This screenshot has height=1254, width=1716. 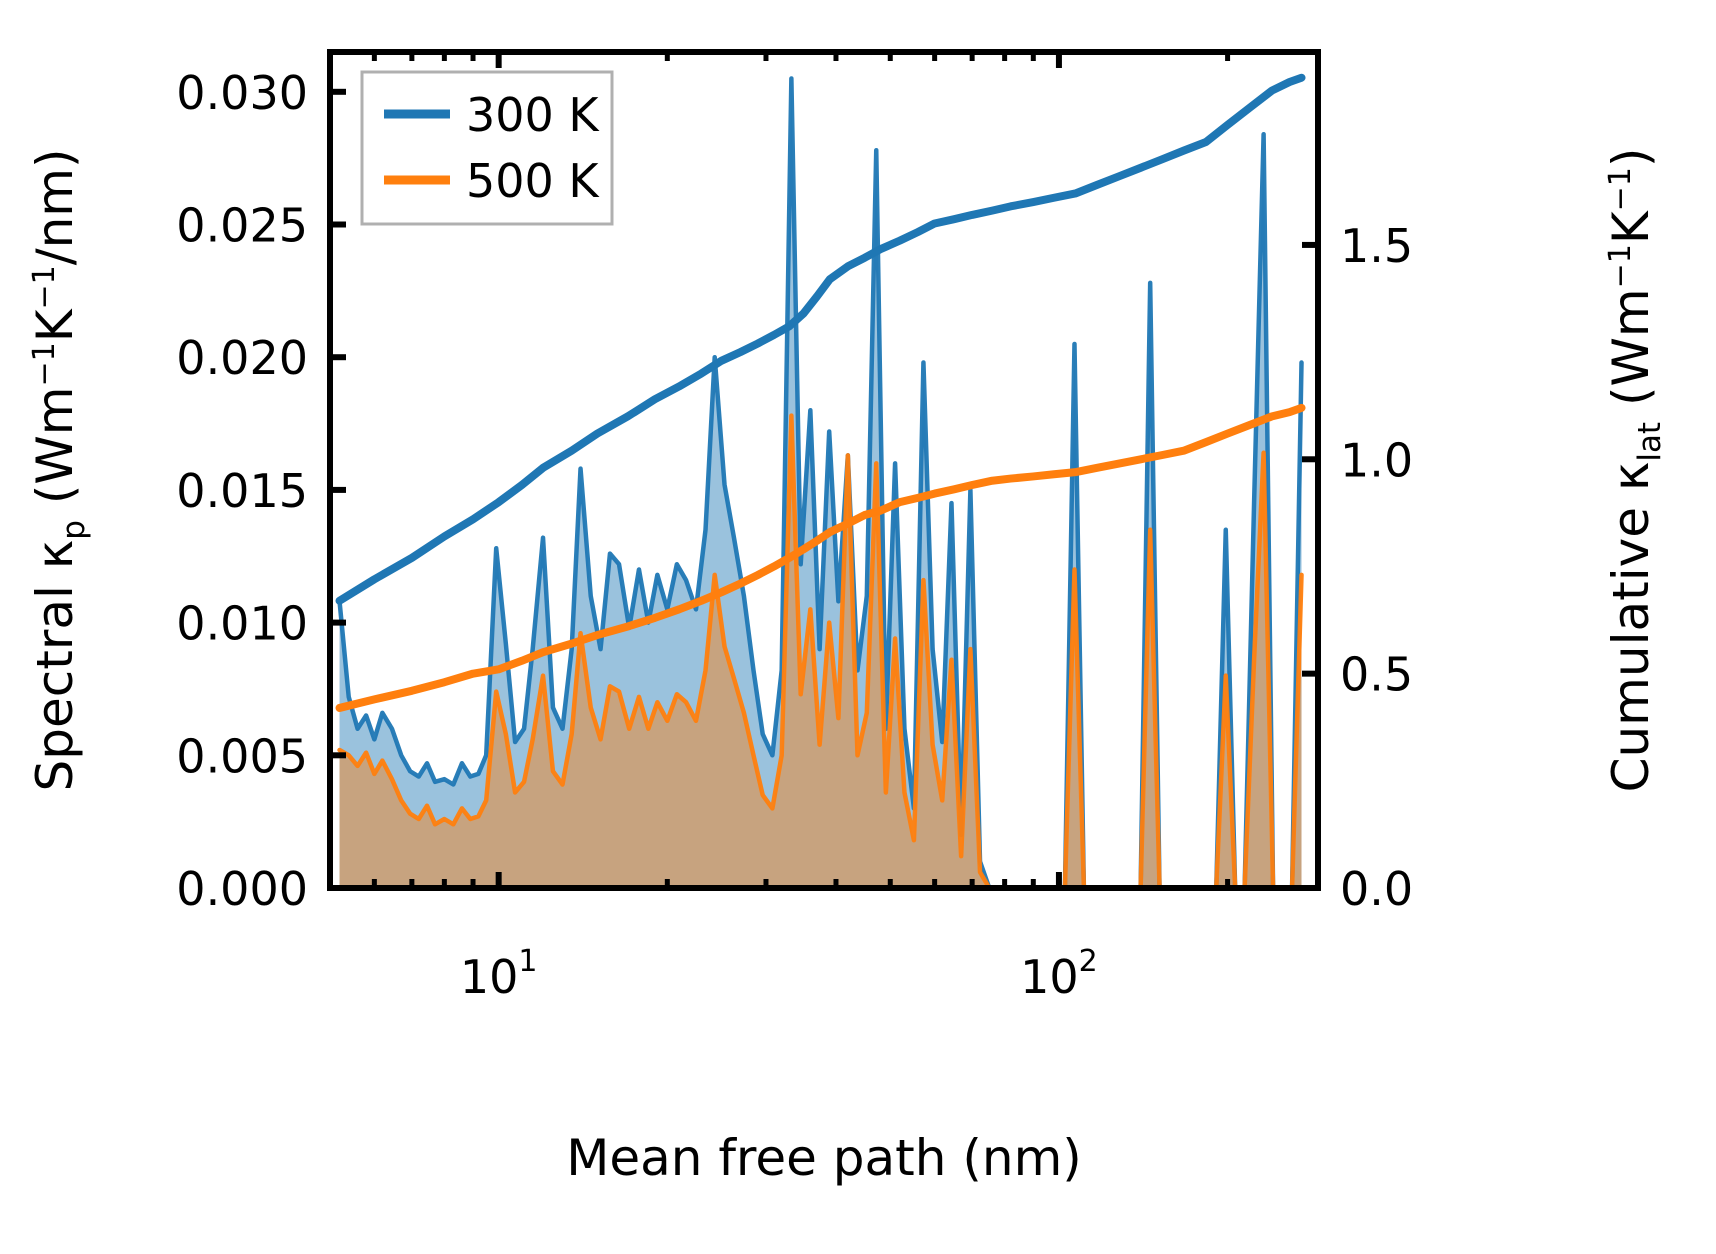 I want to click on ytick-left-label-1: 0.005, so click(x=242, y=756).